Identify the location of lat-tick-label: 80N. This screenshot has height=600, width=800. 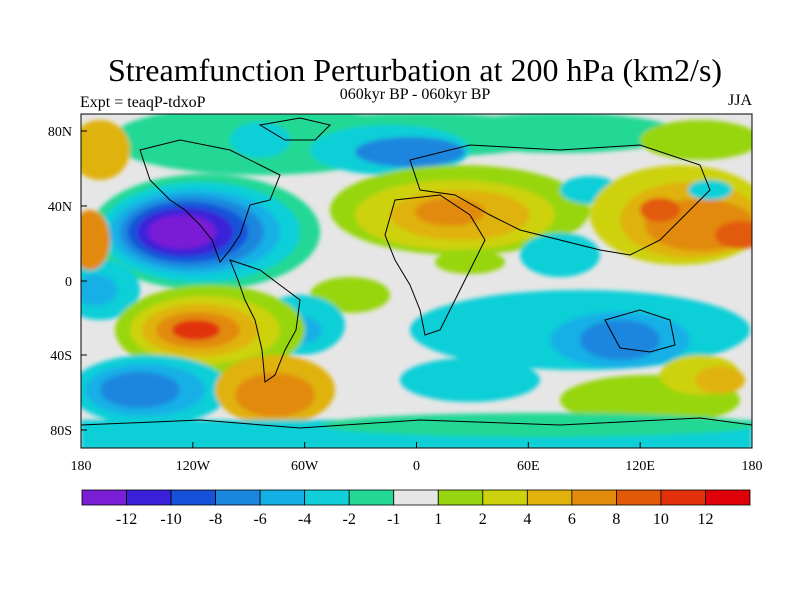
(60, 132).